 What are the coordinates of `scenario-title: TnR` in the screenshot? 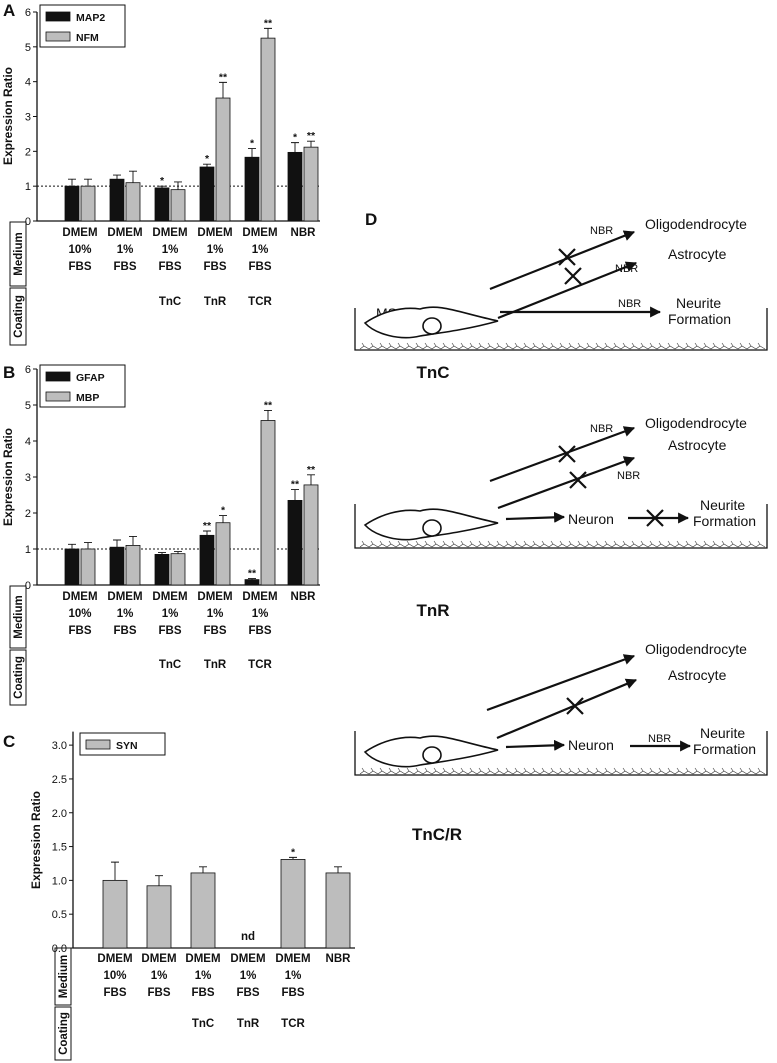 It's located at (432, 610).